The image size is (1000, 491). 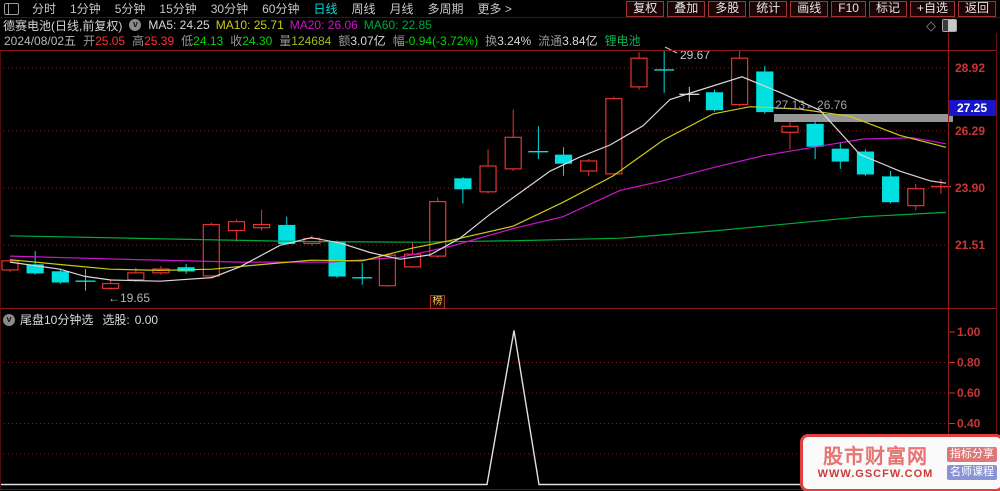 I want to click on toolbar-button-画线: 画线, so click(x=809, y=8).